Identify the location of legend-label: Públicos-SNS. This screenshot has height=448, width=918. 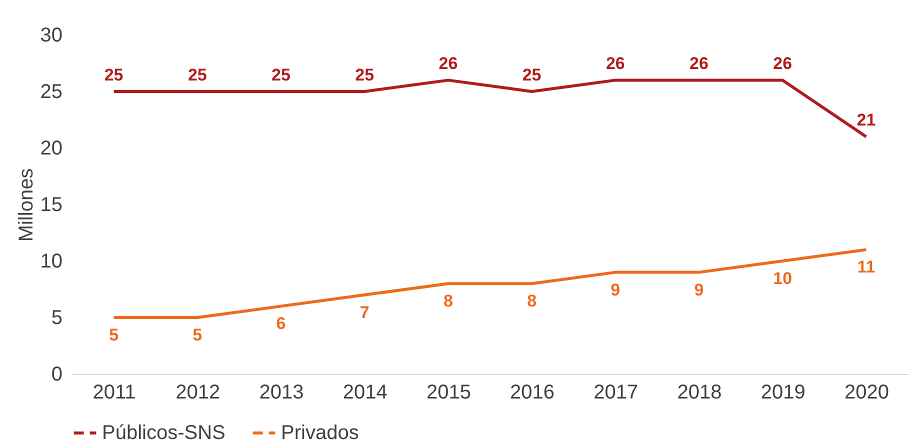
(164, 433).